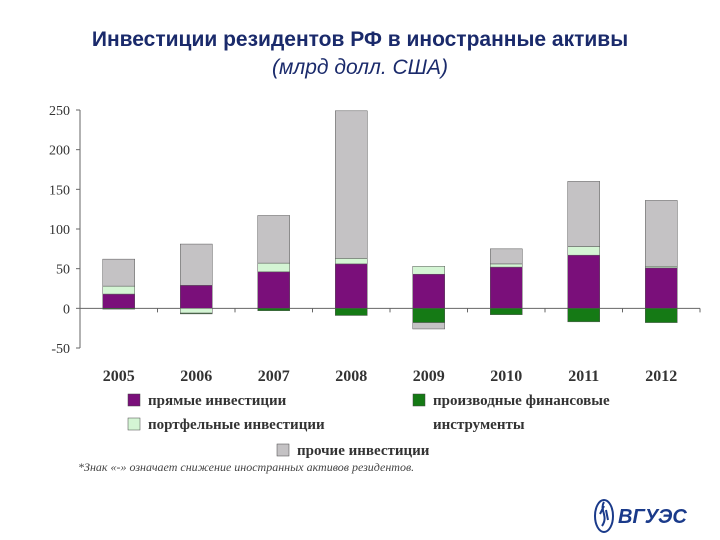  I want to click on bar-direct-2011, so click(583, 281).